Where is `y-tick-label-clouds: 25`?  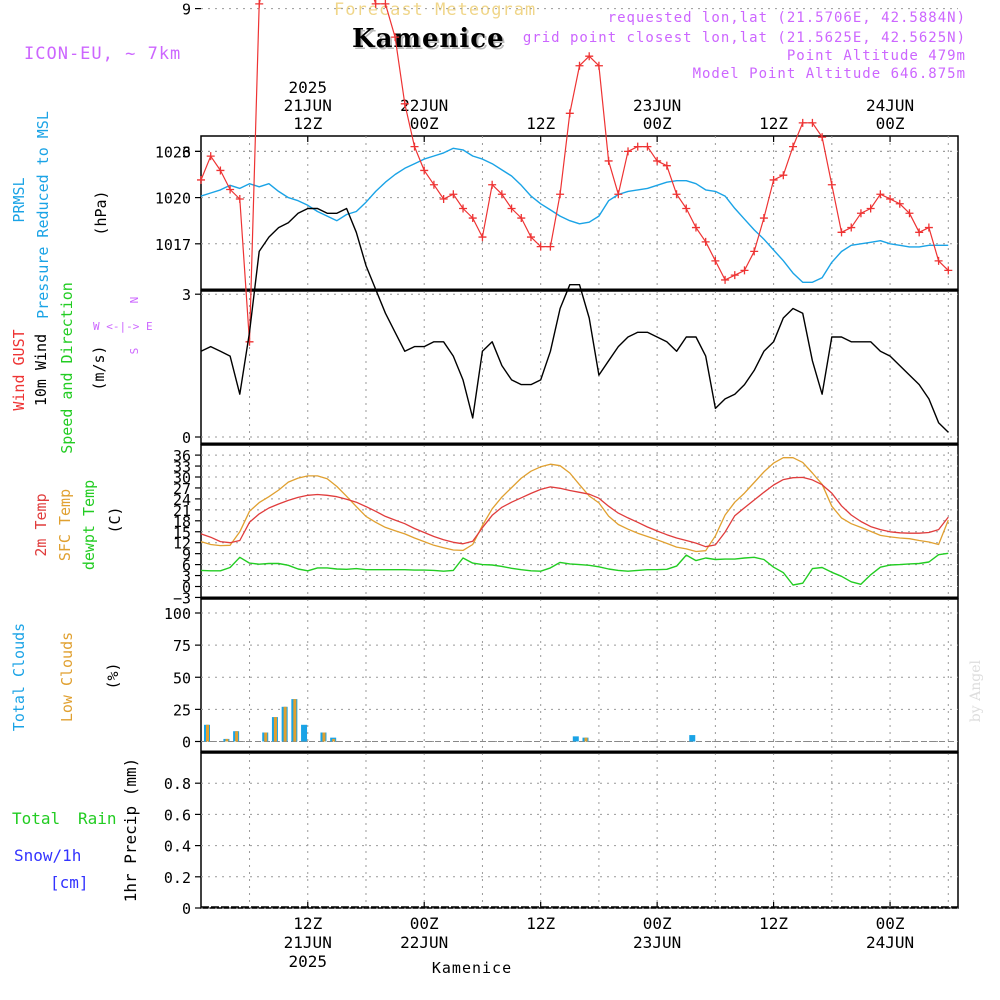 y-tick-label-clouds: 25 is located at coordinates (182, 710).